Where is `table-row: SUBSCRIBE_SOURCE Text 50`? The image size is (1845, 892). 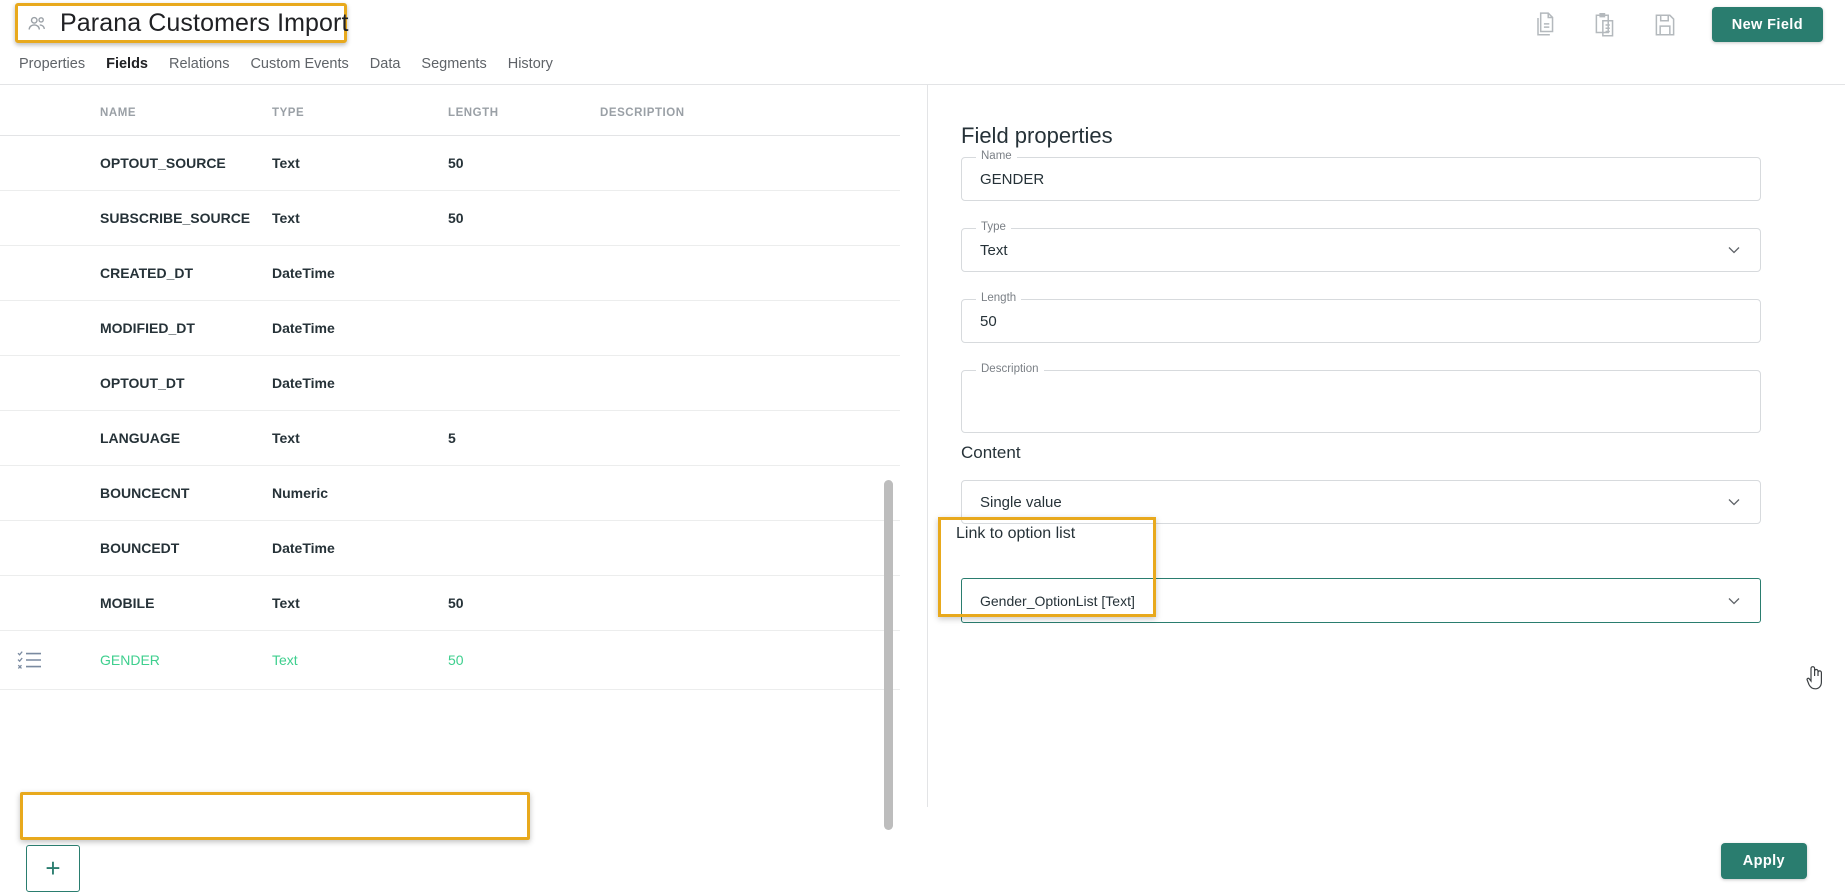 table-row: SUBSCRIBE_SOURCE Text 50 is located at coordinates (450, 218).